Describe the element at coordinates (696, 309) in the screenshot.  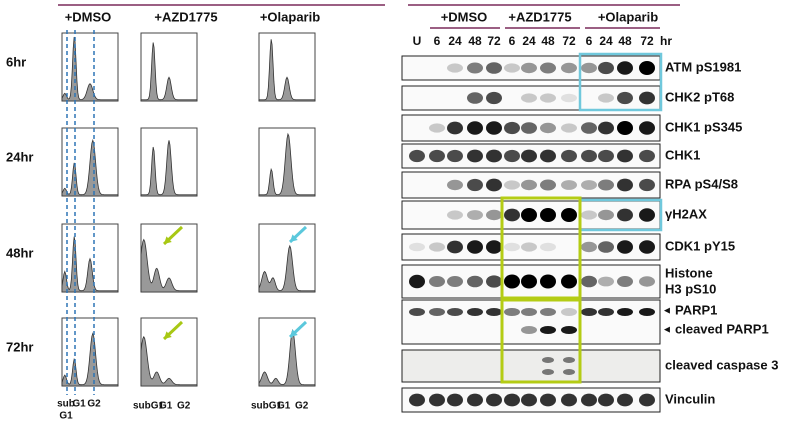
I see `protein-label: PARP1` at that location.